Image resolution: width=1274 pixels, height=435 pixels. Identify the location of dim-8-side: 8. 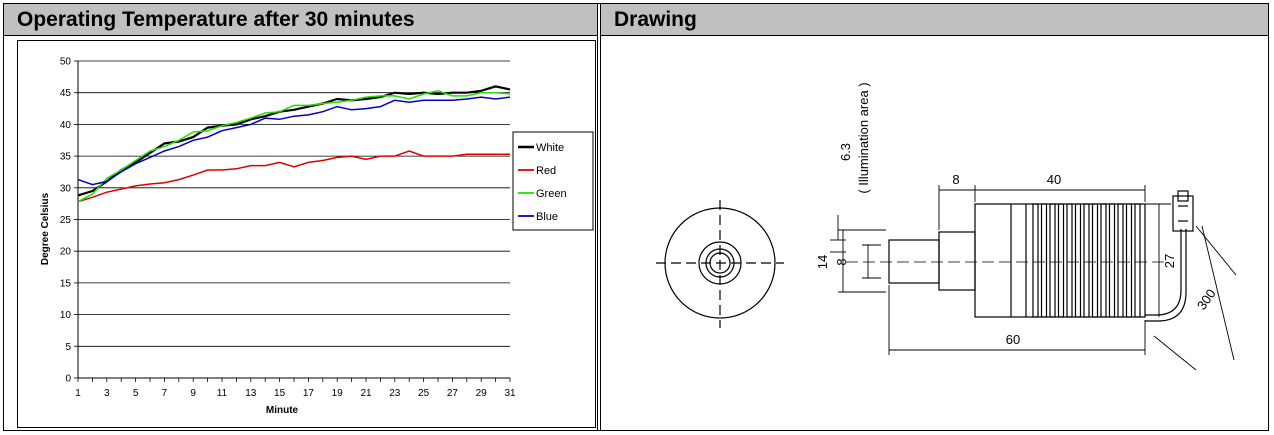
(841, 261).